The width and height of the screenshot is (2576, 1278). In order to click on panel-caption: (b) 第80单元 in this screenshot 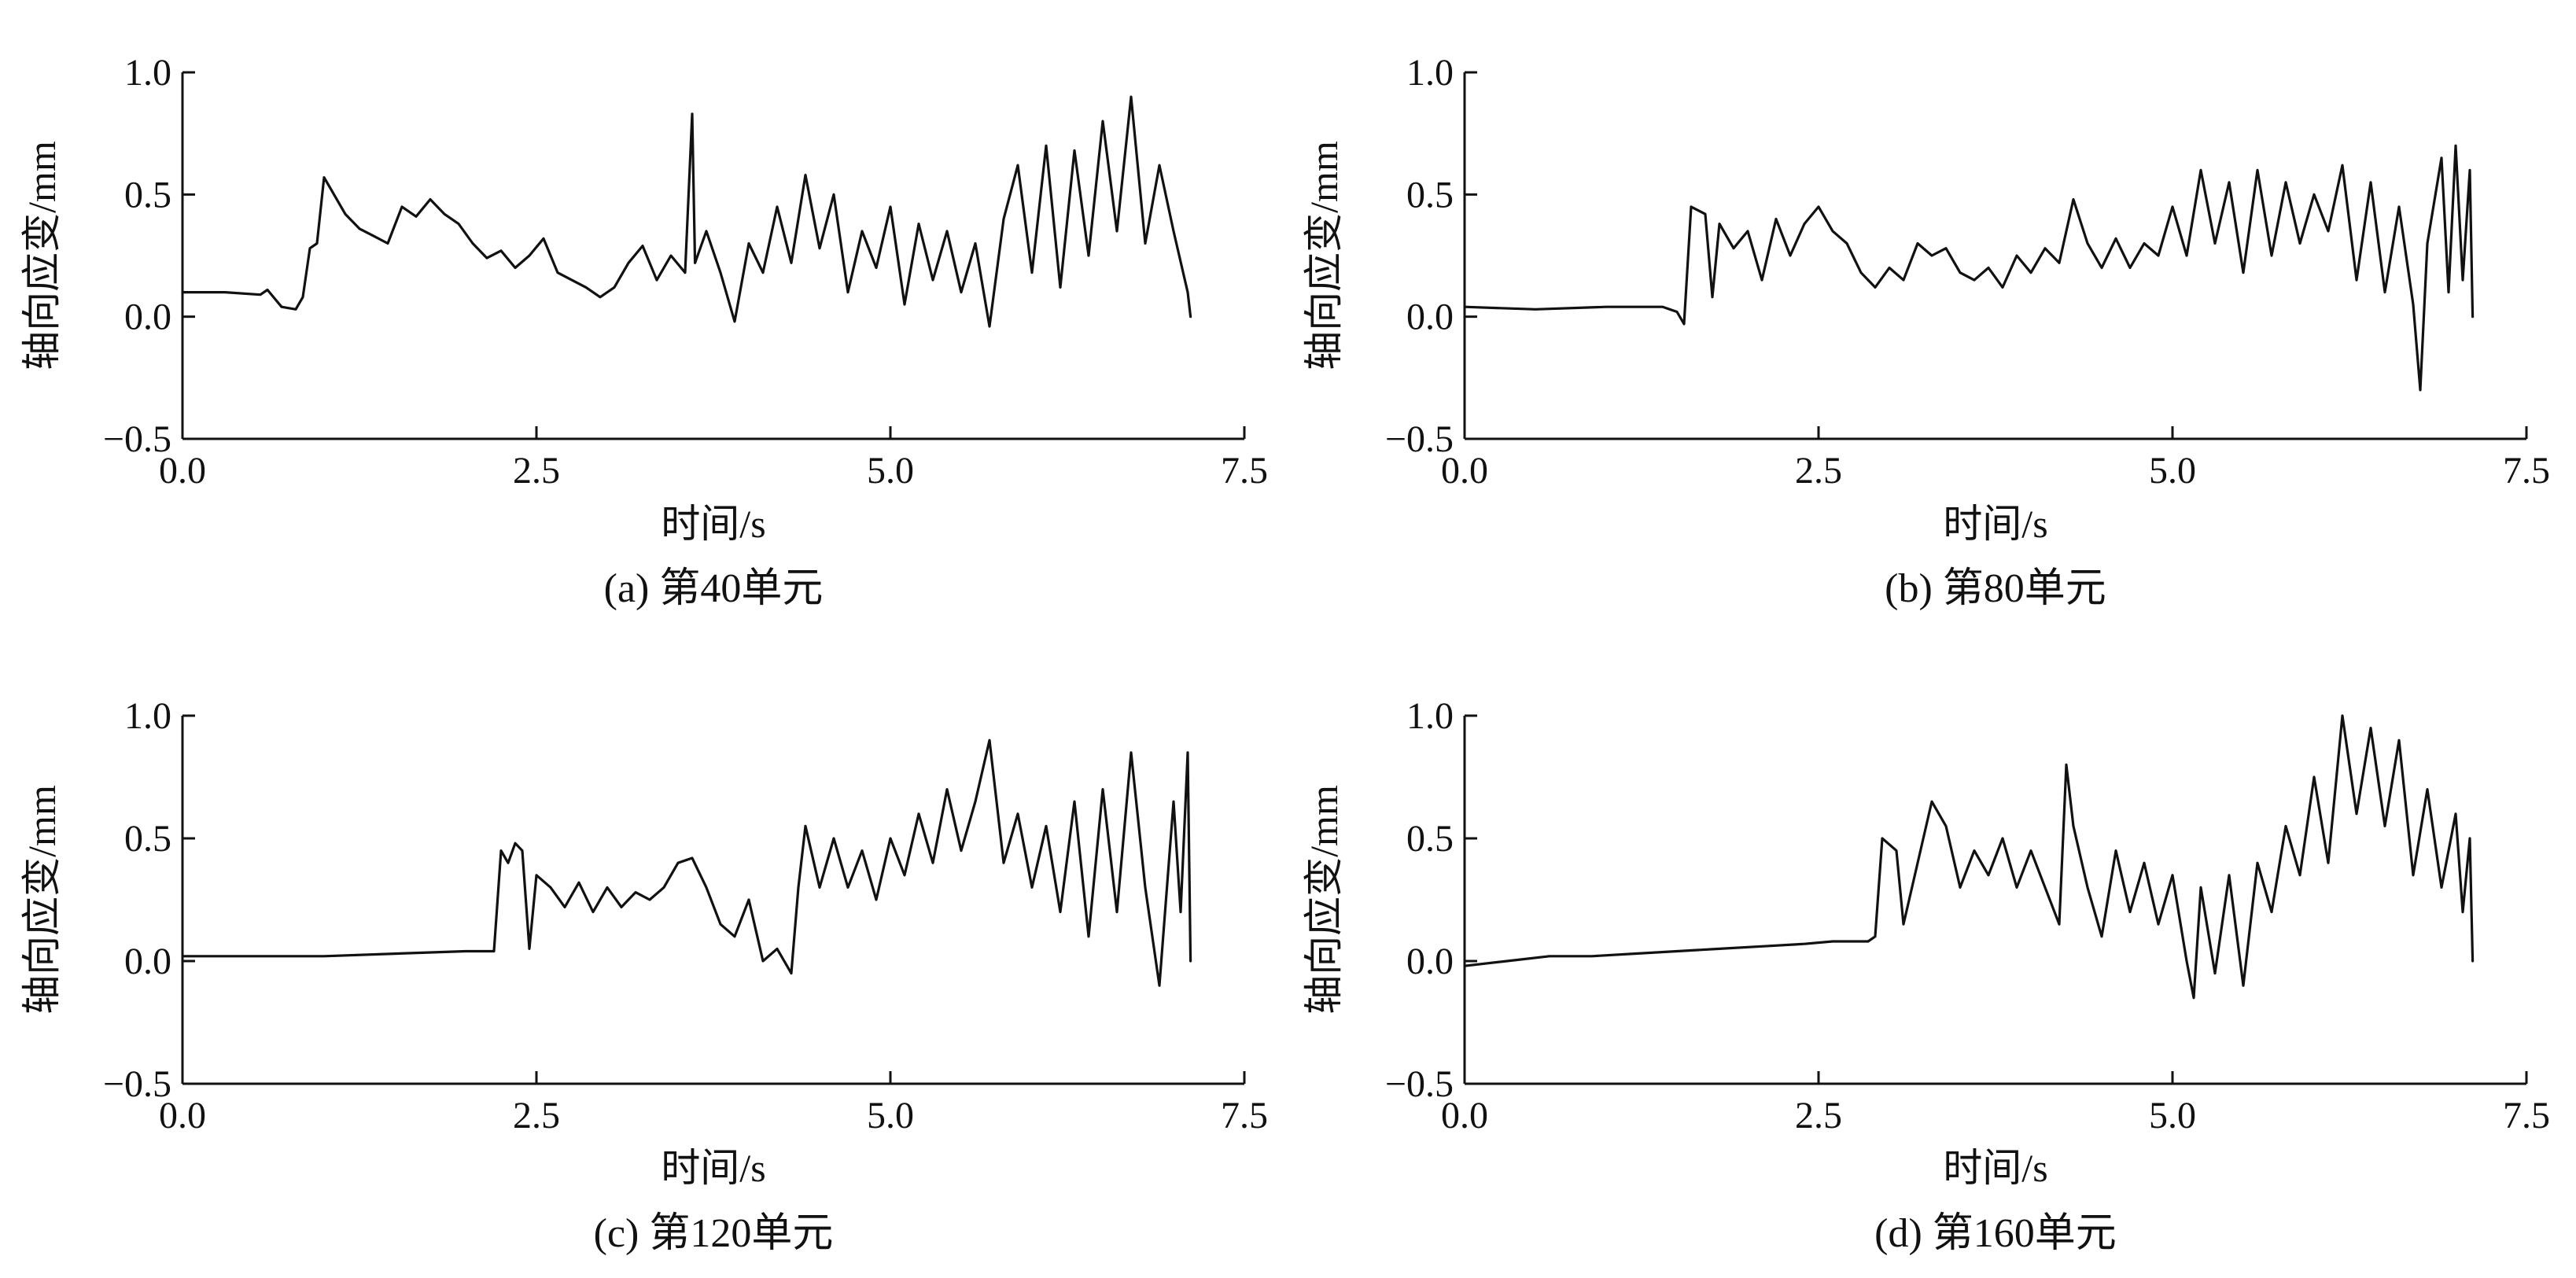, I will do `click(1995, 588)`.